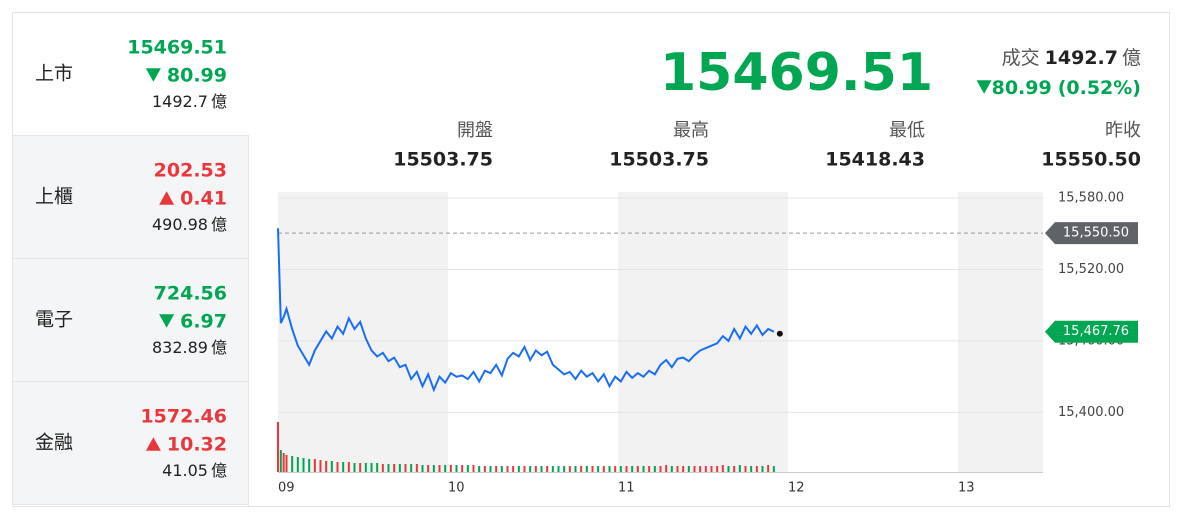 This screenshot has height=517, width=1182. Describe the element at coordinates (691, 130) in the screenshot. I see `stat-label: 最高` at that location.